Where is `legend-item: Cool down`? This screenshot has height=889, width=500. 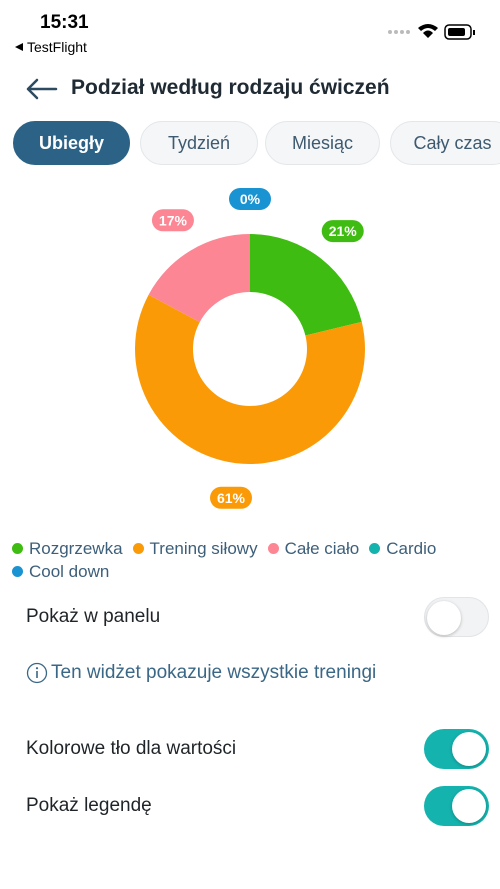 legend-item: Cool down is located at coordinates (60, 571).